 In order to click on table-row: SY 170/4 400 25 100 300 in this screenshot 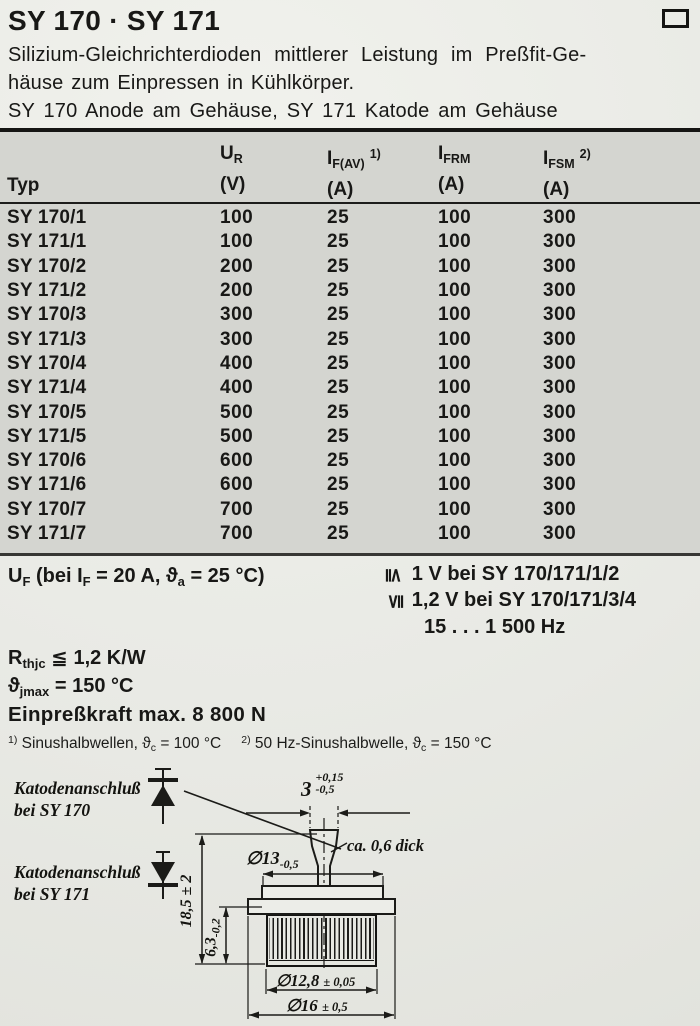, I will do `click(350, 364)`.